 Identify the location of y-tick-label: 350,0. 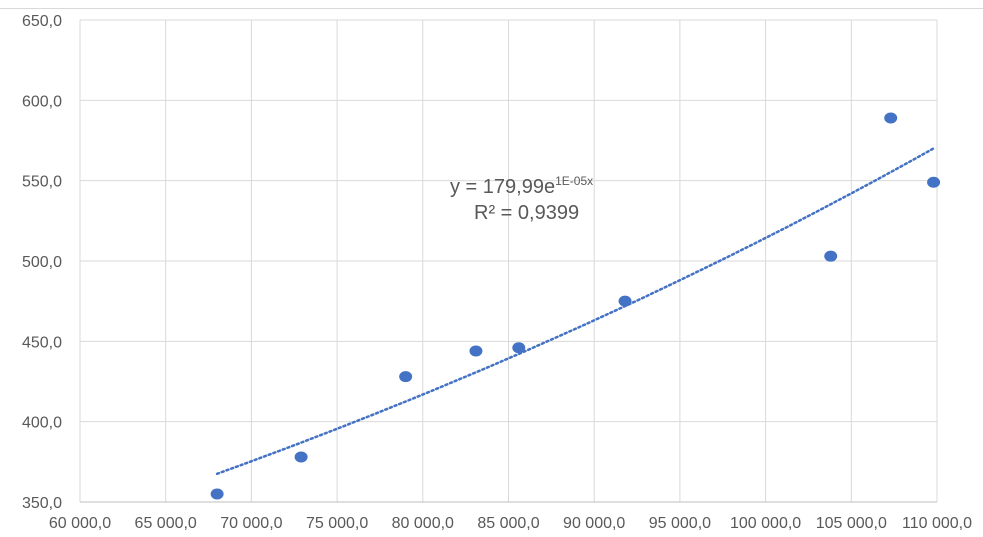
(42, 503).